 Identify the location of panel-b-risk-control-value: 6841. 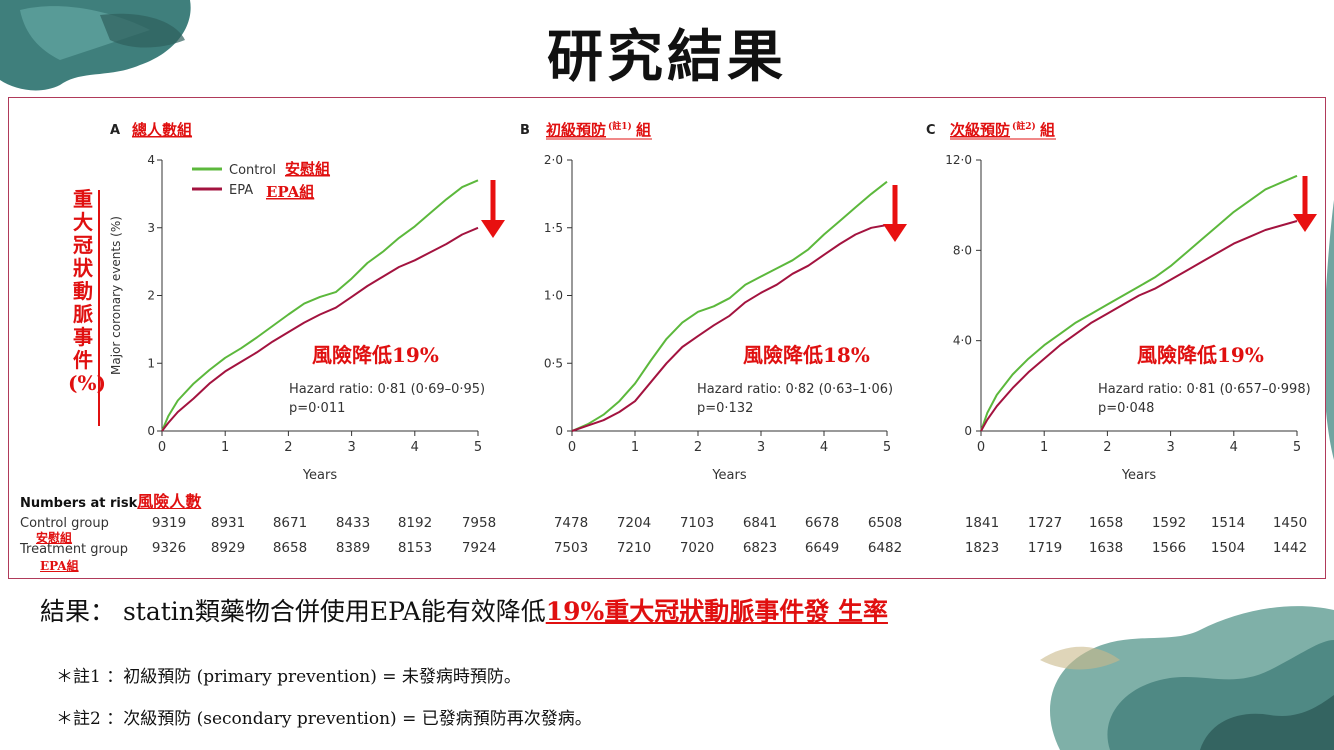
(760, 523).